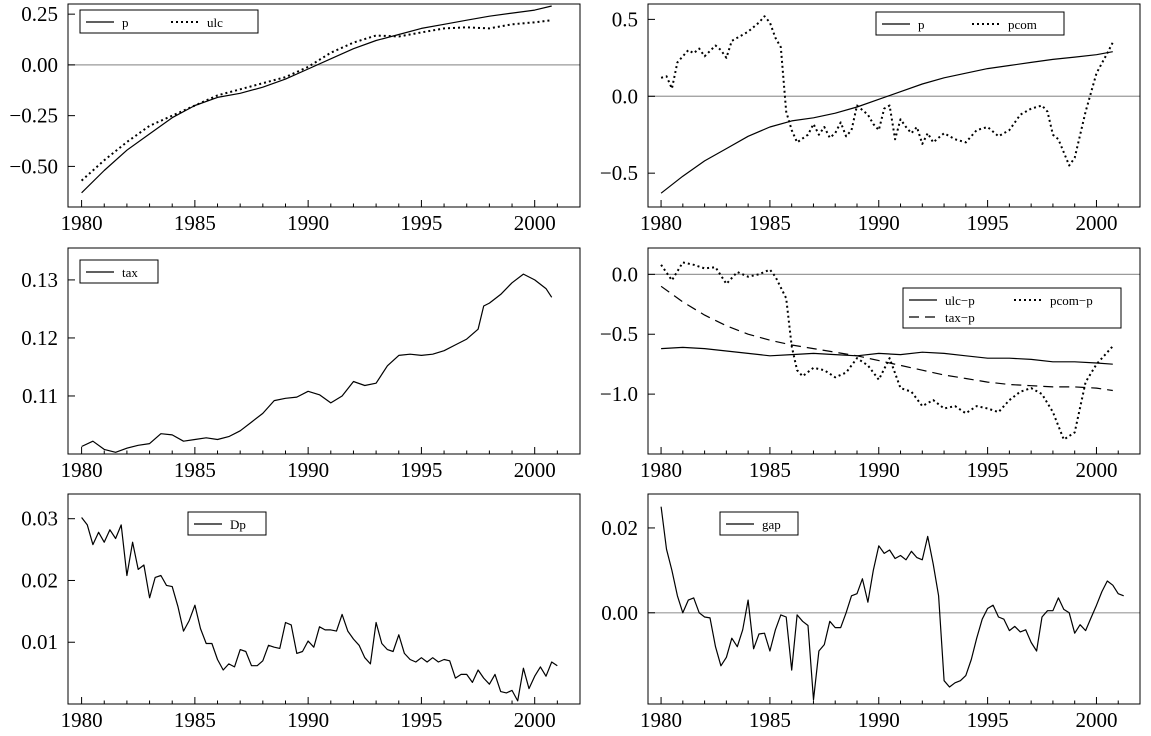  What do you see at coordinates (625, 19) in the screenshot?
I see `y-tick-label: 0.5` at bounding box center [625, 19].